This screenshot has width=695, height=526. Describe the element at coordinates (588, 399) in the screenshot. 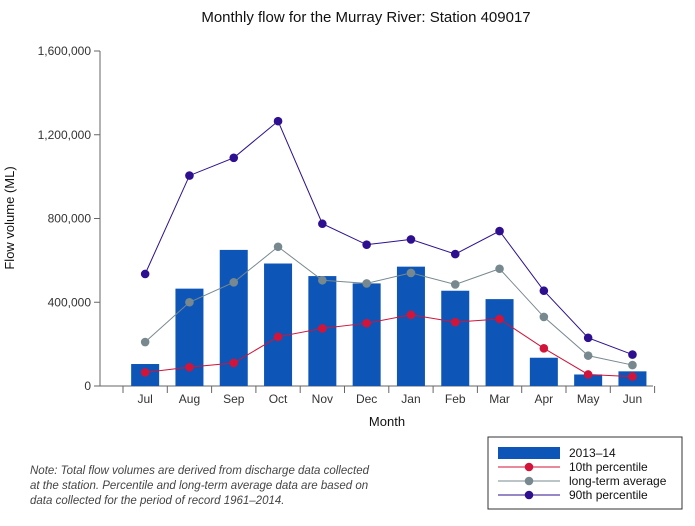

I see `x-tick-label: May` at that location.